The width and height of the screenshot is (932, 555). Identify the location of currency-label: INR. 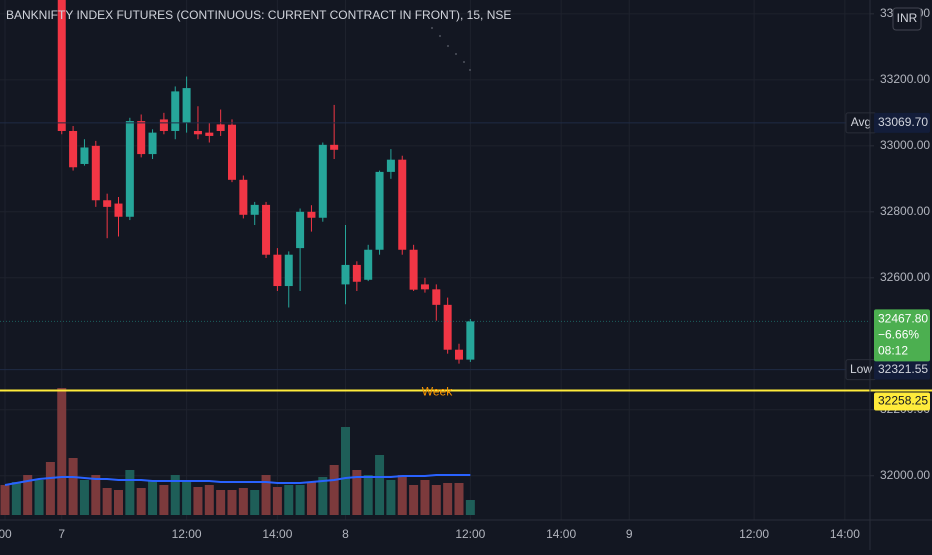
(907, 18).